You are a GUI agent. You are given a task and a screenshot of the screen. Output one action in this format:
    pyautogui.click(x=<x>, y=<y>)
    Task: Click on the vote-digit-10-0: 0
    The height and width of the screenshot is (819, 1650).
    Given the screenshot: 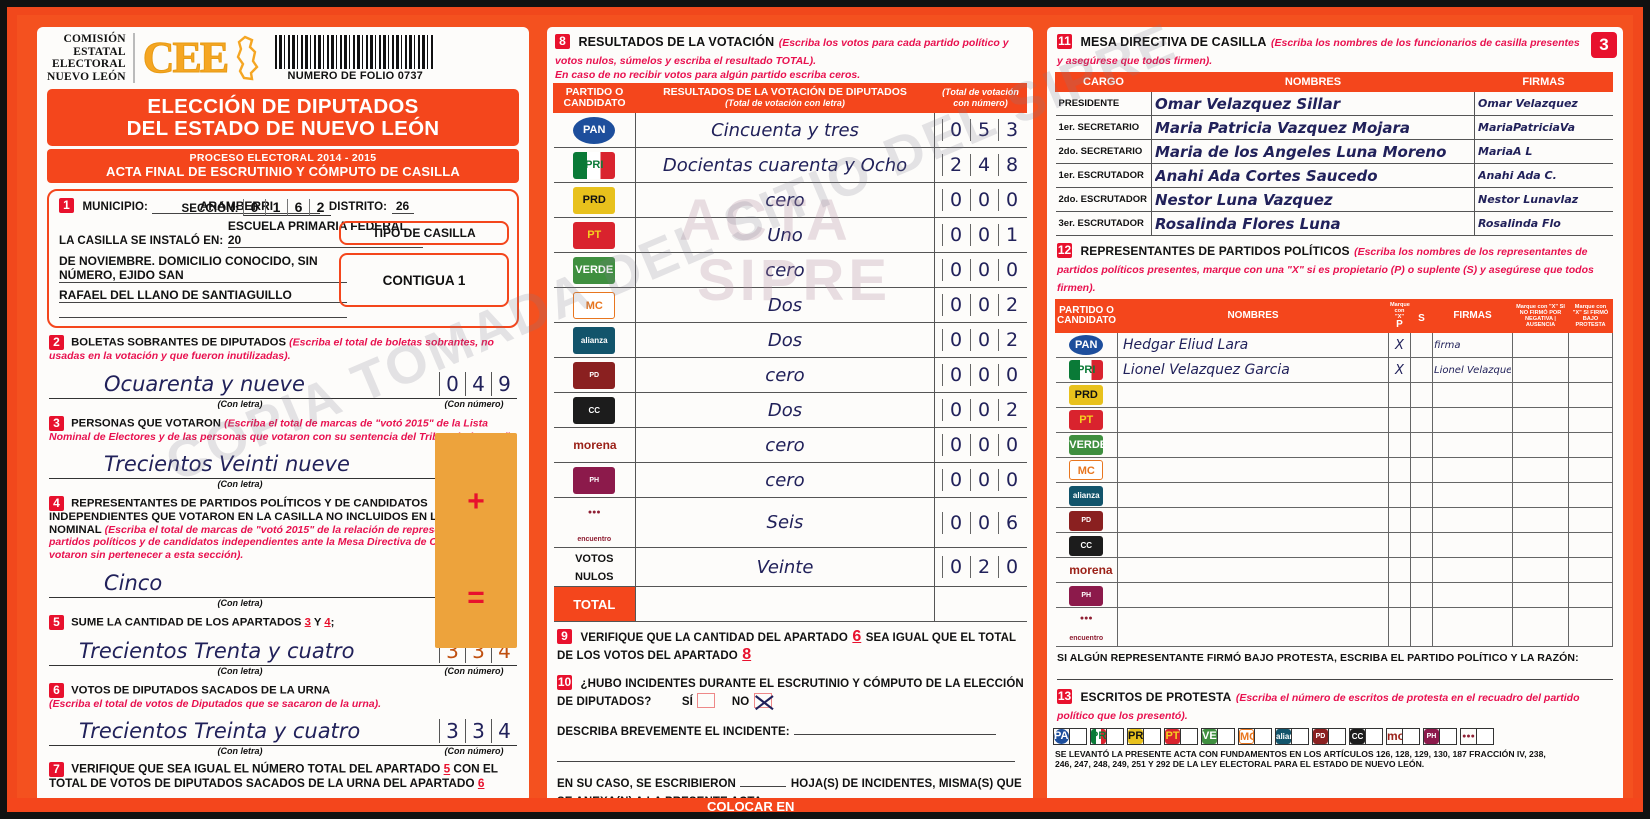 What is the action you would take?
    pyautogui.click(x=955, y=480)
    